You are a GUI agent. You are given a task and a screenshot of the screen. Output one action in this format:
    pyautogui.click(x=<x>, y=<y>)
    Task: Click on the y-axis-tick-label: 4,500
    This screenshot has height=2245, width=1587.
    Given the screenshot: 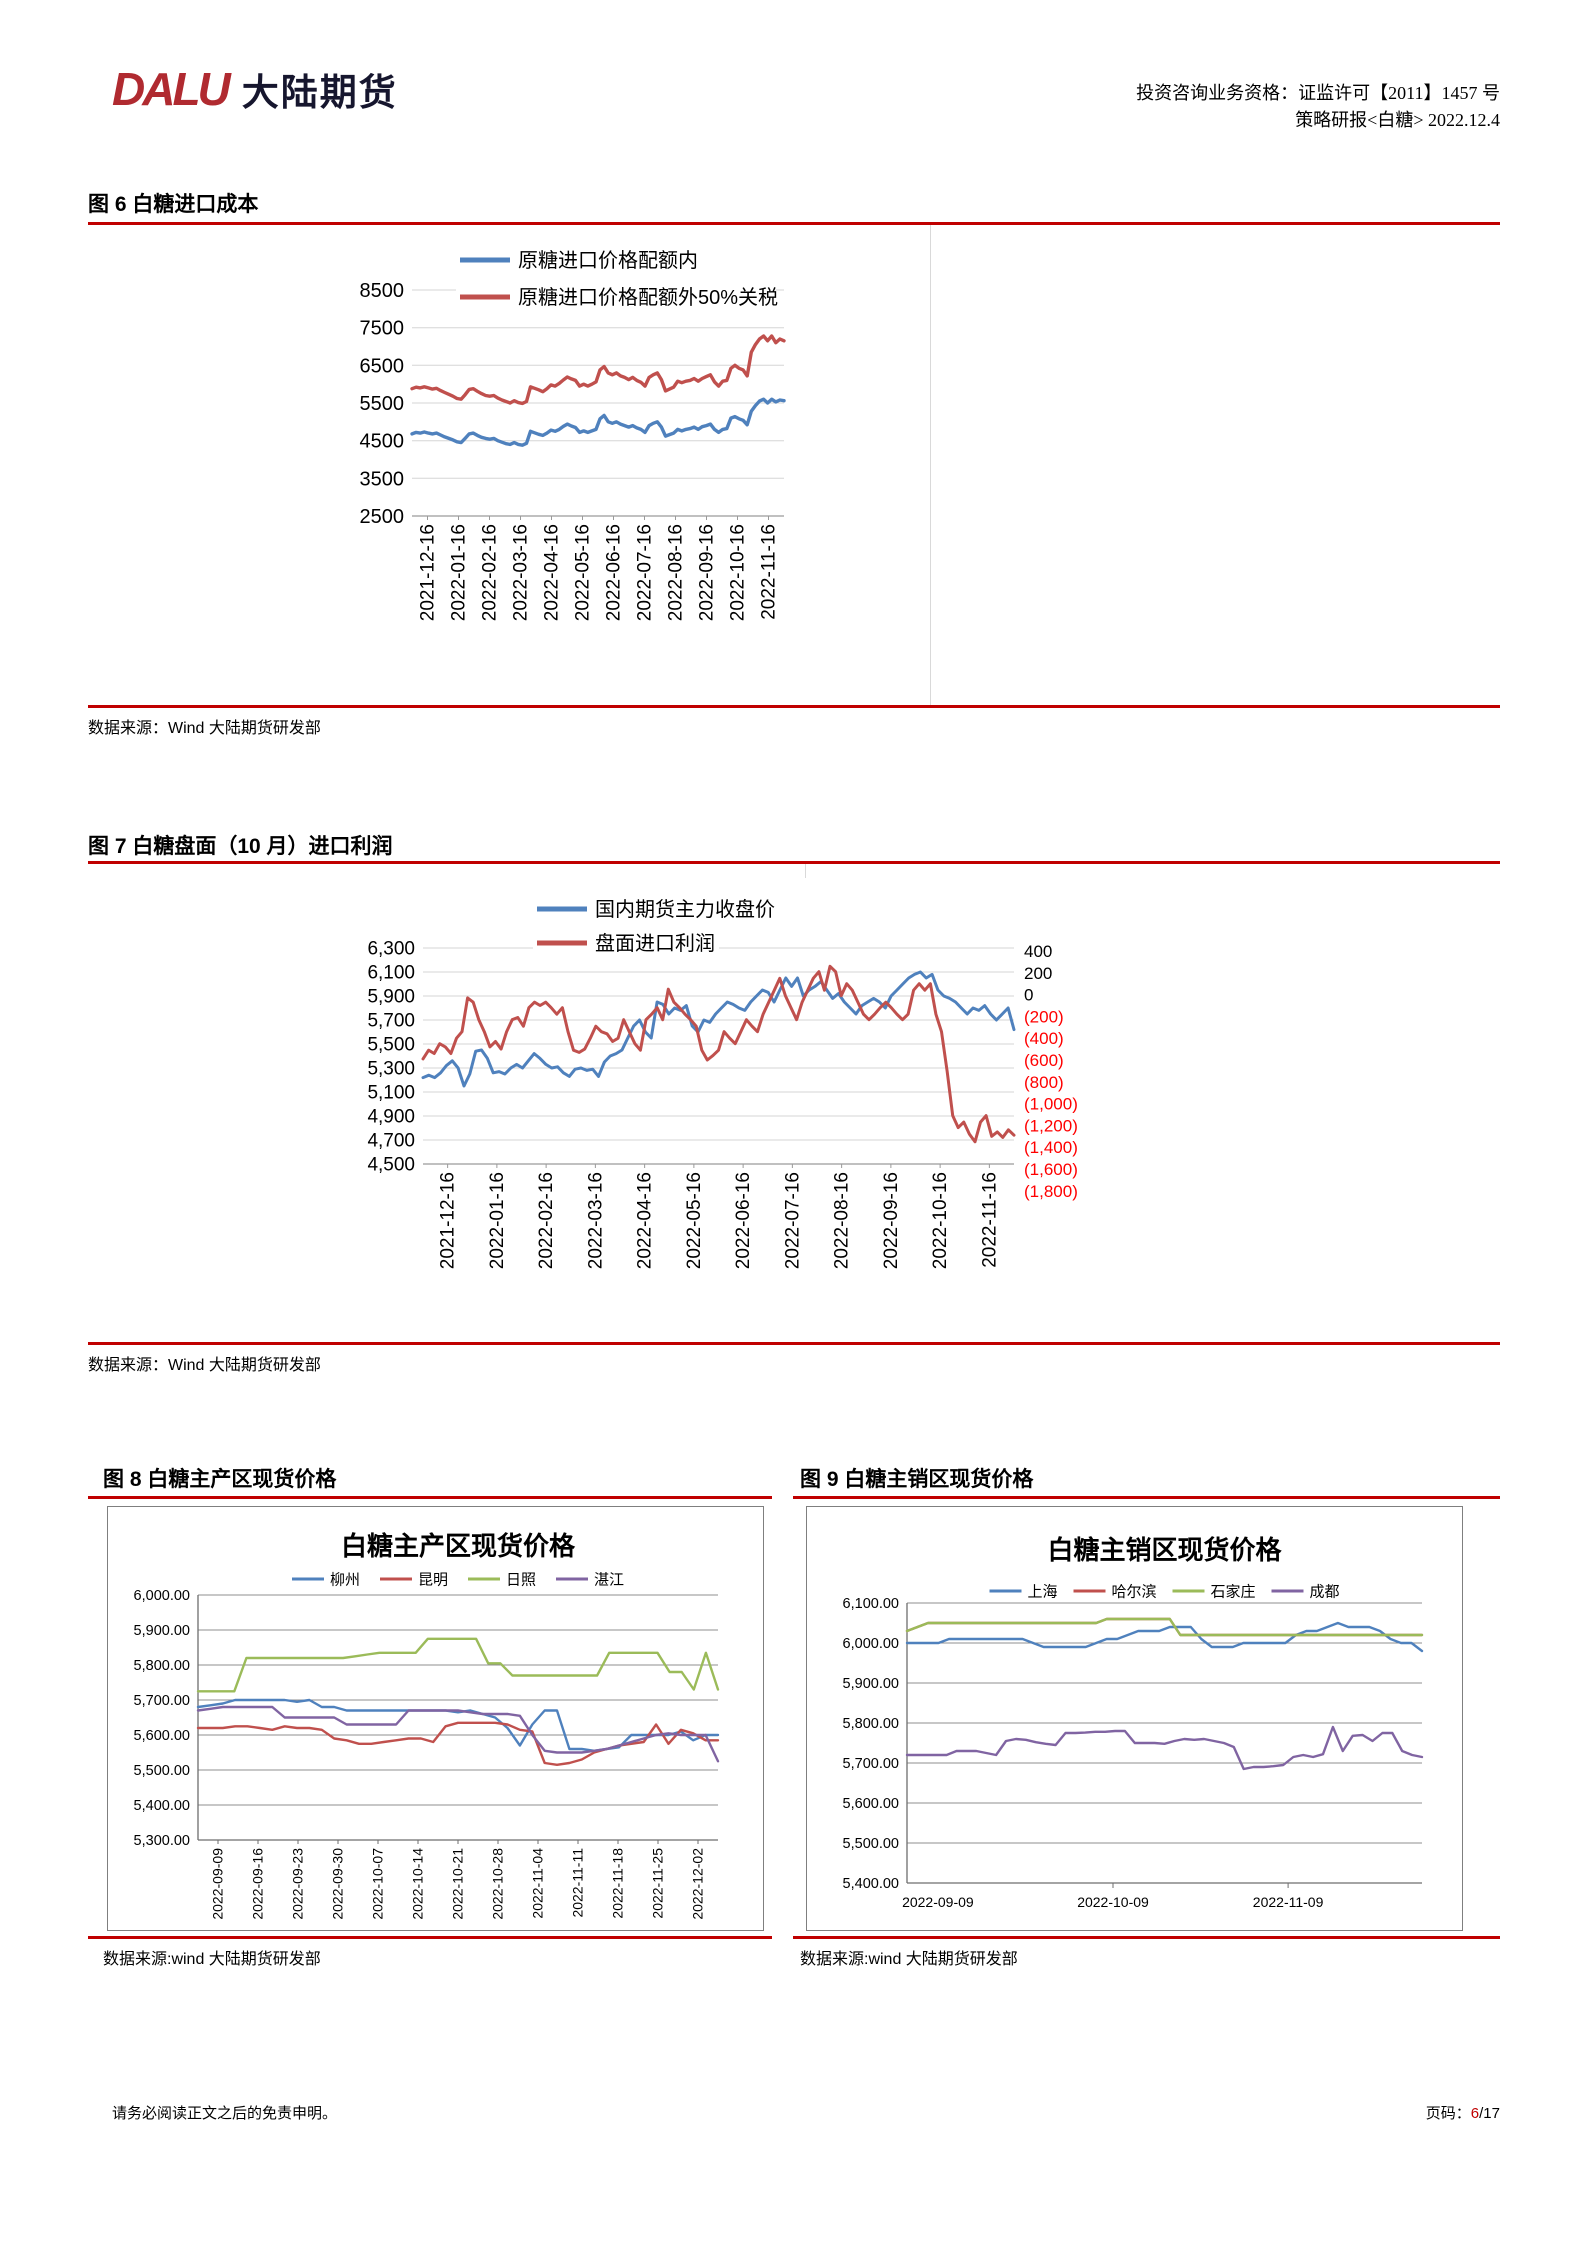 What is the action you would take?
    pyautogui.click(x=391, y=1165)
    